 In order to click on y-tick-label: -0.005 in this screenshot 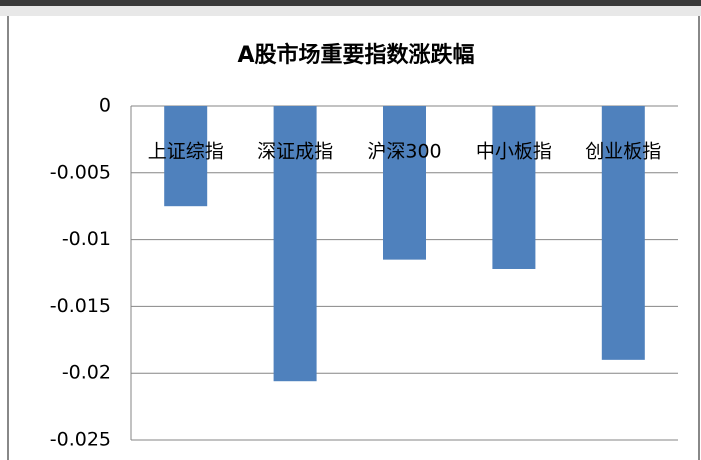, I will do `click(80, 172)`.